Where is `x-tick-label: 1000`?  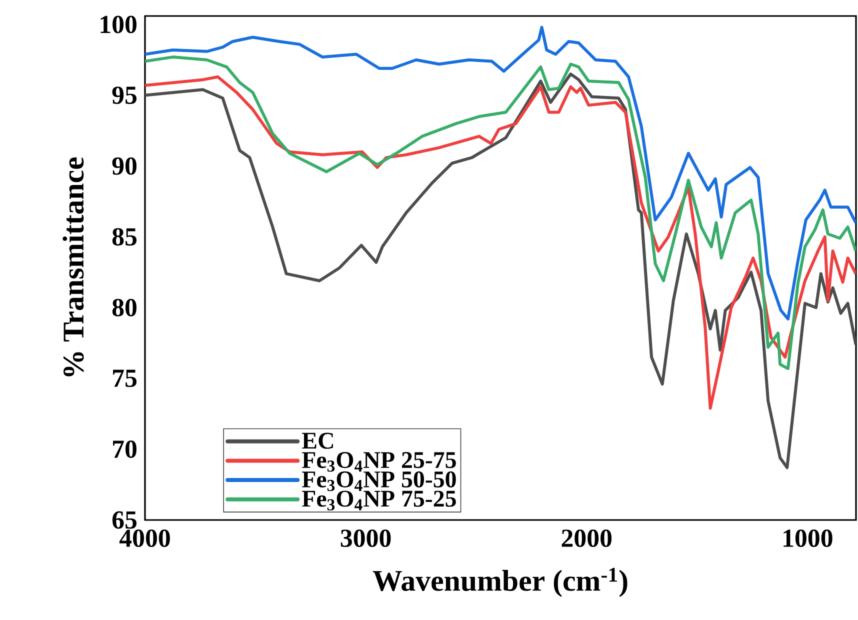
x-tick-label: 1000 is located at coordinates (808, 538).